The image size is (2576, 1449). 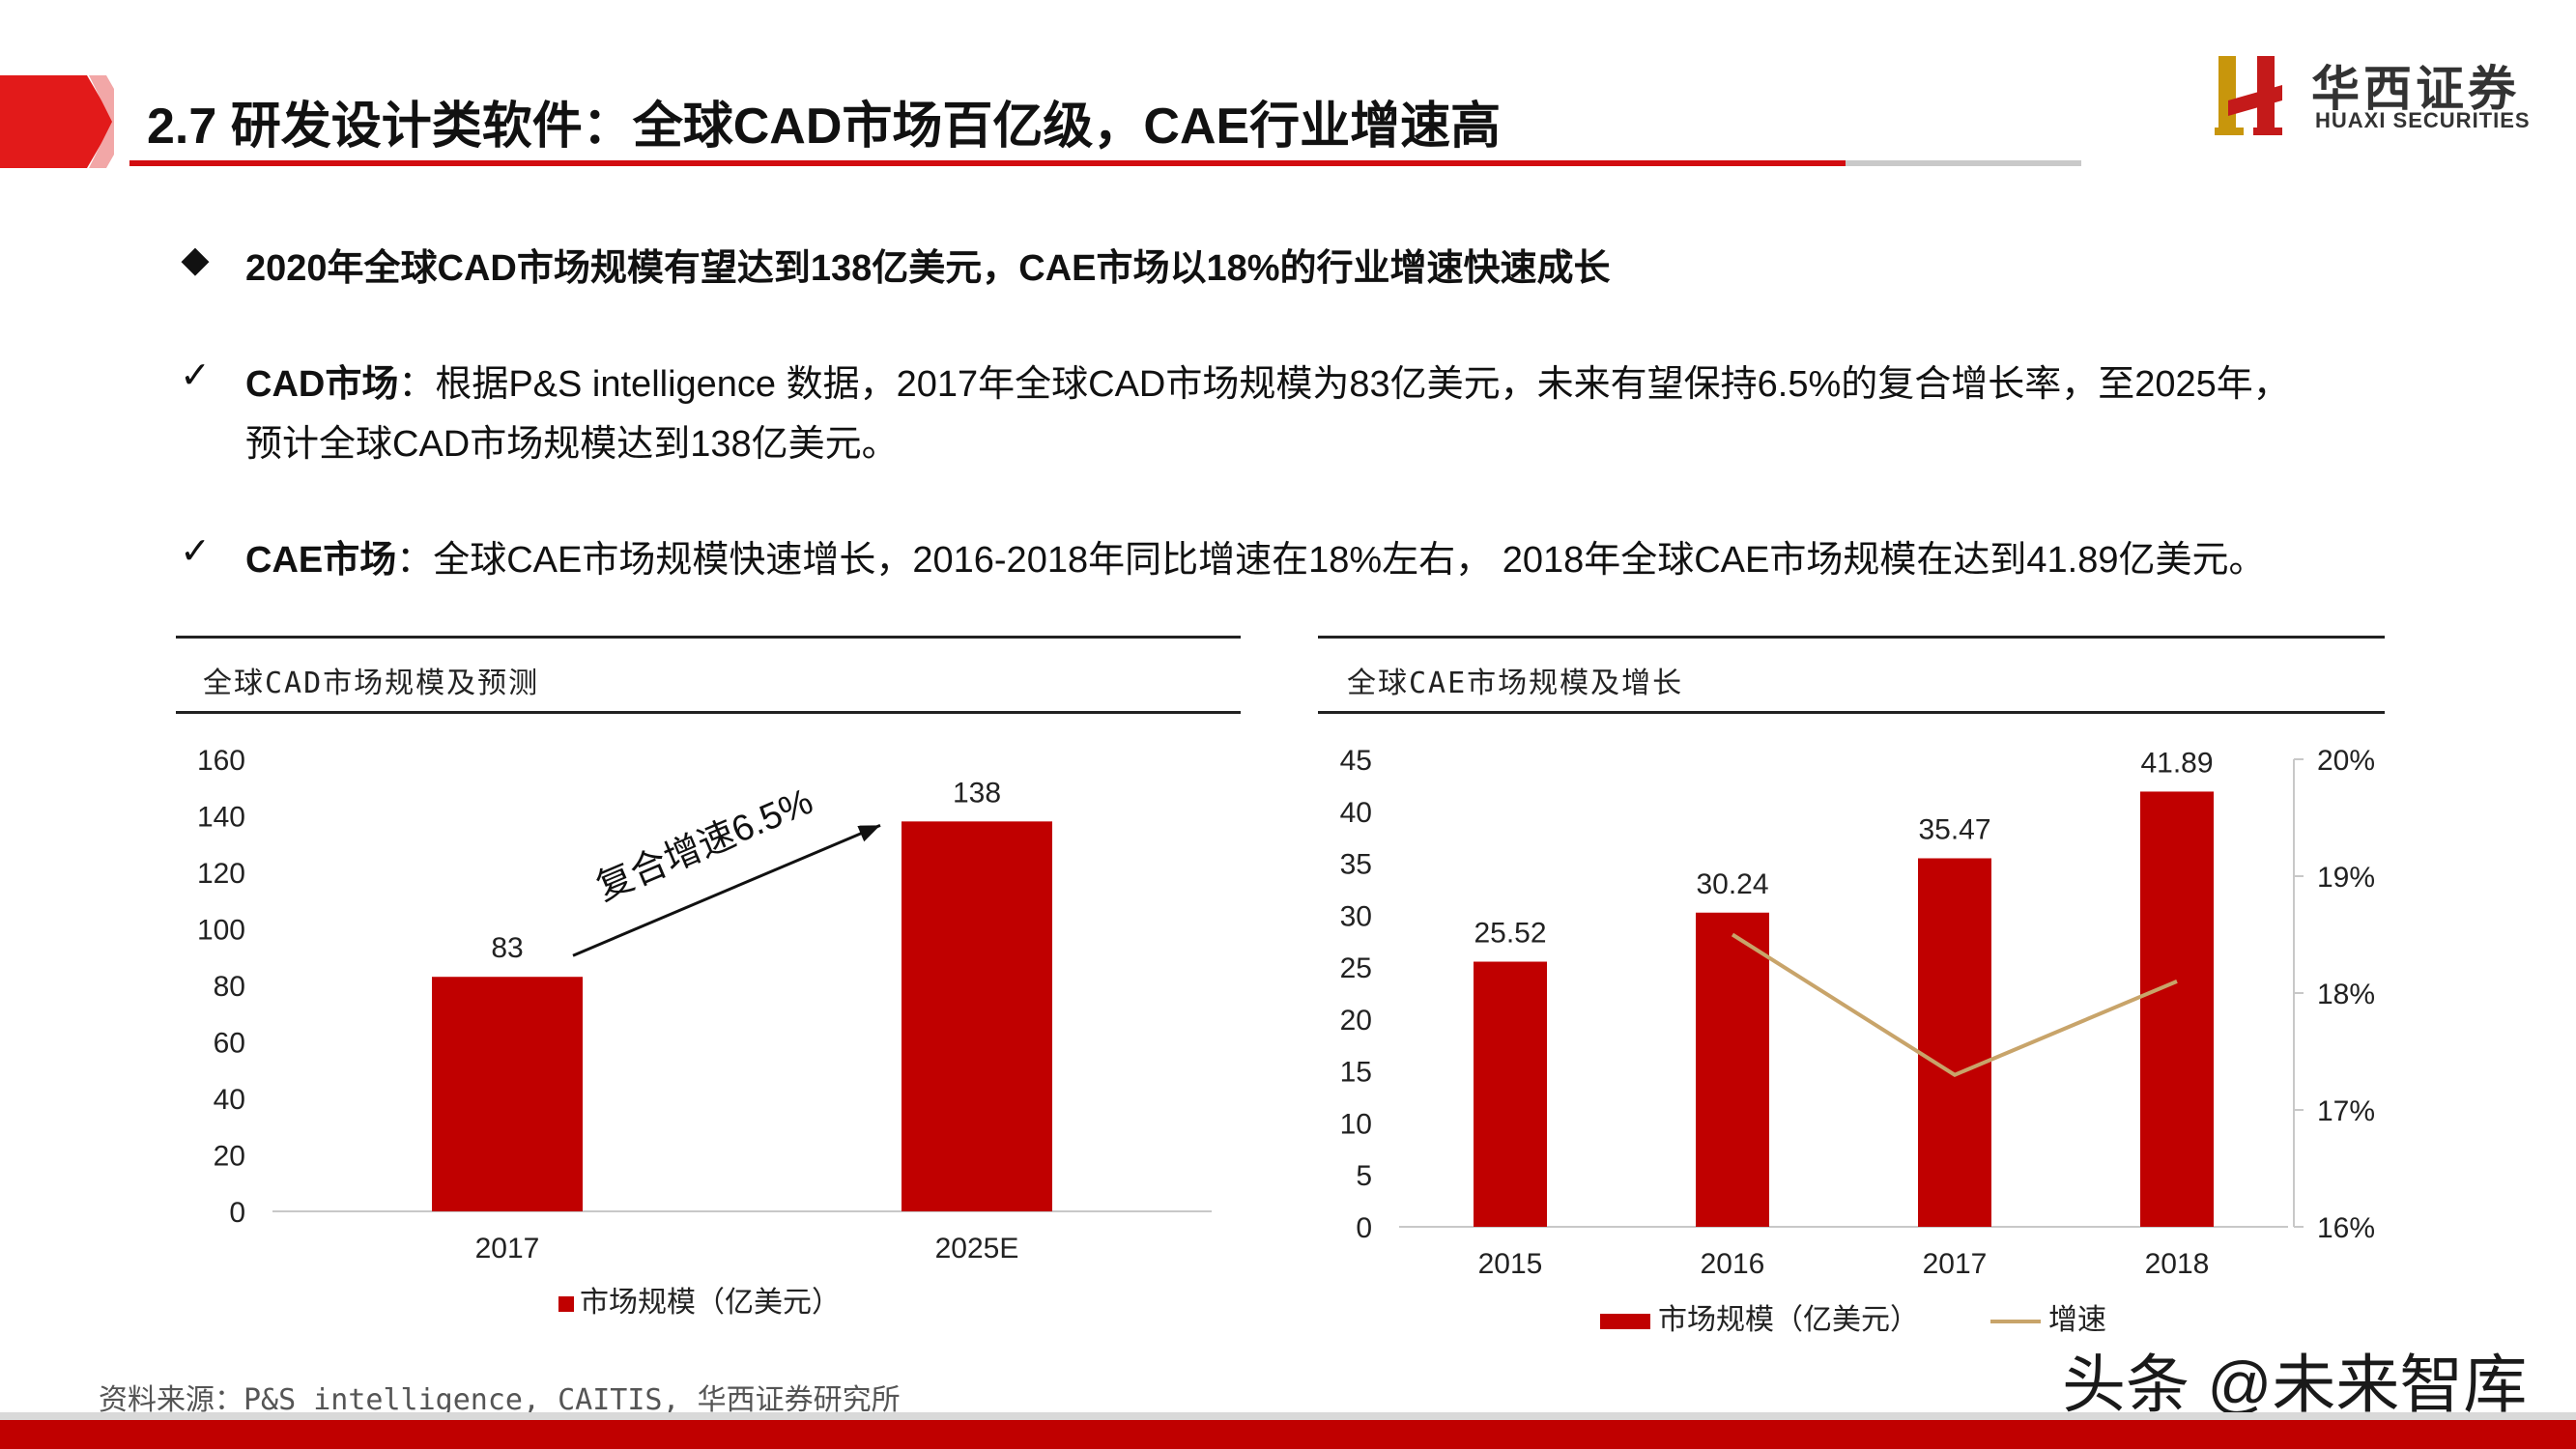 I want to click on bullet-cad-label: CAD市场, so click(x=322, y=384).